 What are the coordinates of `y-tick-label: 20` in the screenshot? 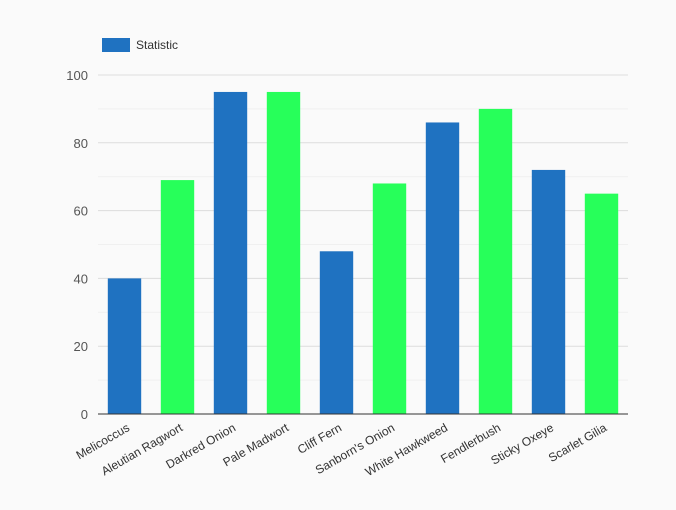 It's located at (81, 346).